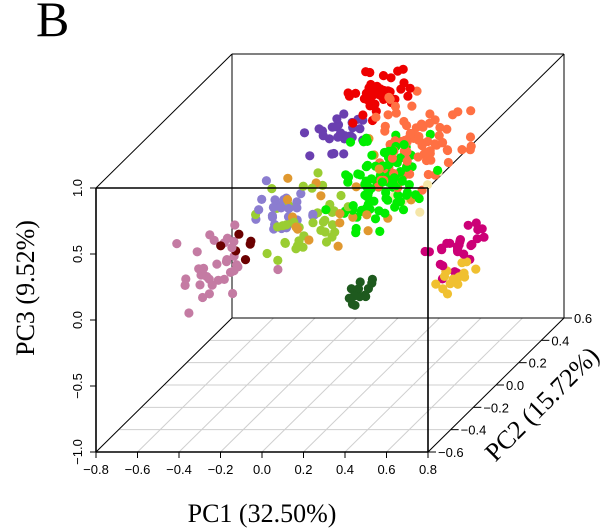 This screenshot has height=531, width=611. What do you see at coordinates (303, 469) in the screenshot?
I see `x-tick-label: 0.2` at bounding box center [303, 469].